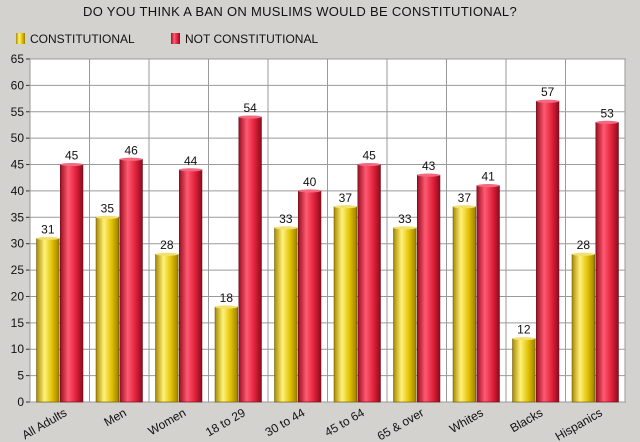 This screenshot has width=640, height=442. I want to click on y-tick-label: 55, so click(18, 112).